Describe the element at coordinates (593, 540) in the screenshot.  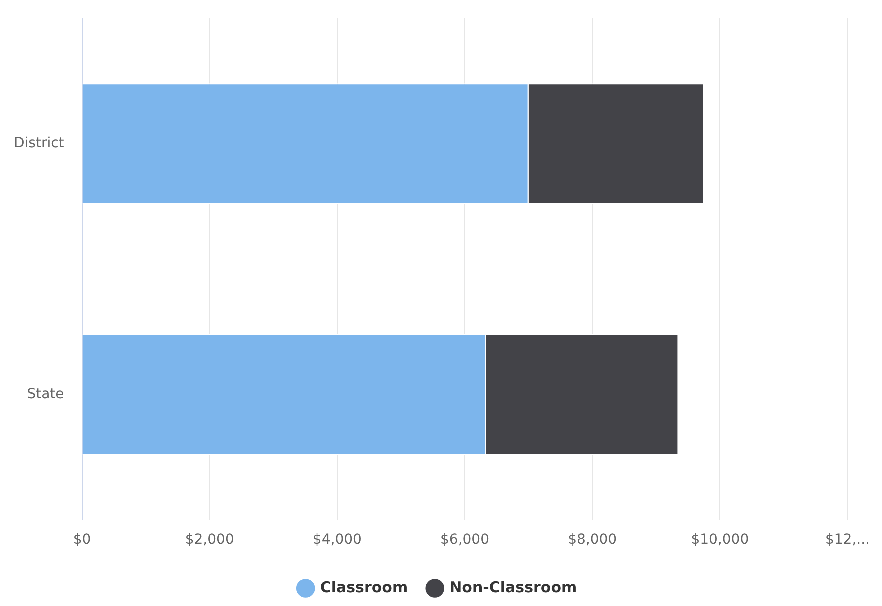
I see `x-tick-label: $8,000` at that location.